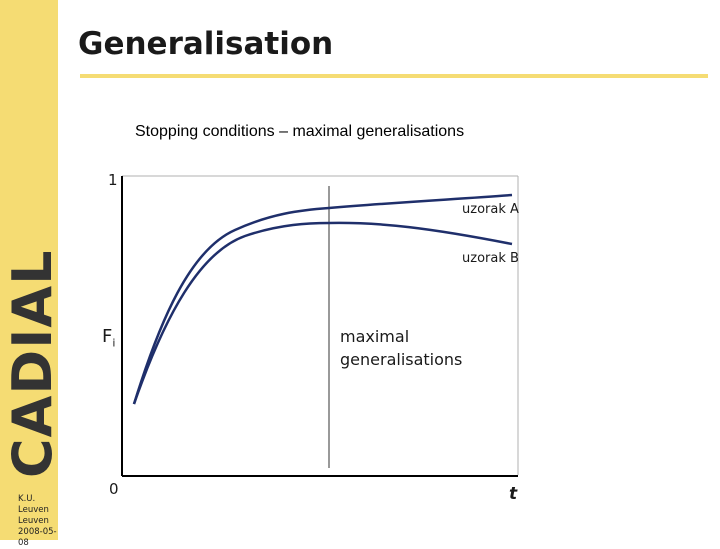 The width and height of the screenshot is (720, 549). What do you see at coordinates (490, 209) in the screenshot?
I see `series-label-uzorak-a: uzorak A` at bounding box center [490, 209].